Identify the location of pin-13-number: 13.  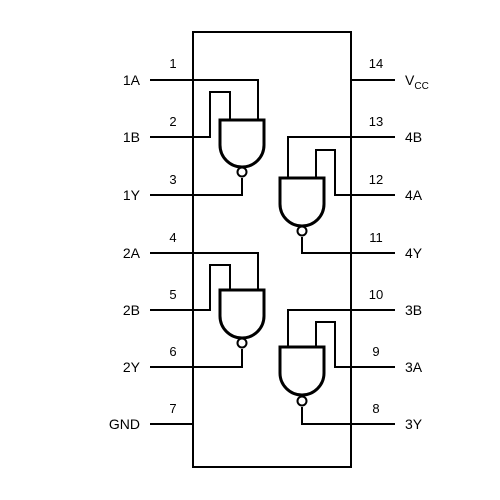
(376, 121).